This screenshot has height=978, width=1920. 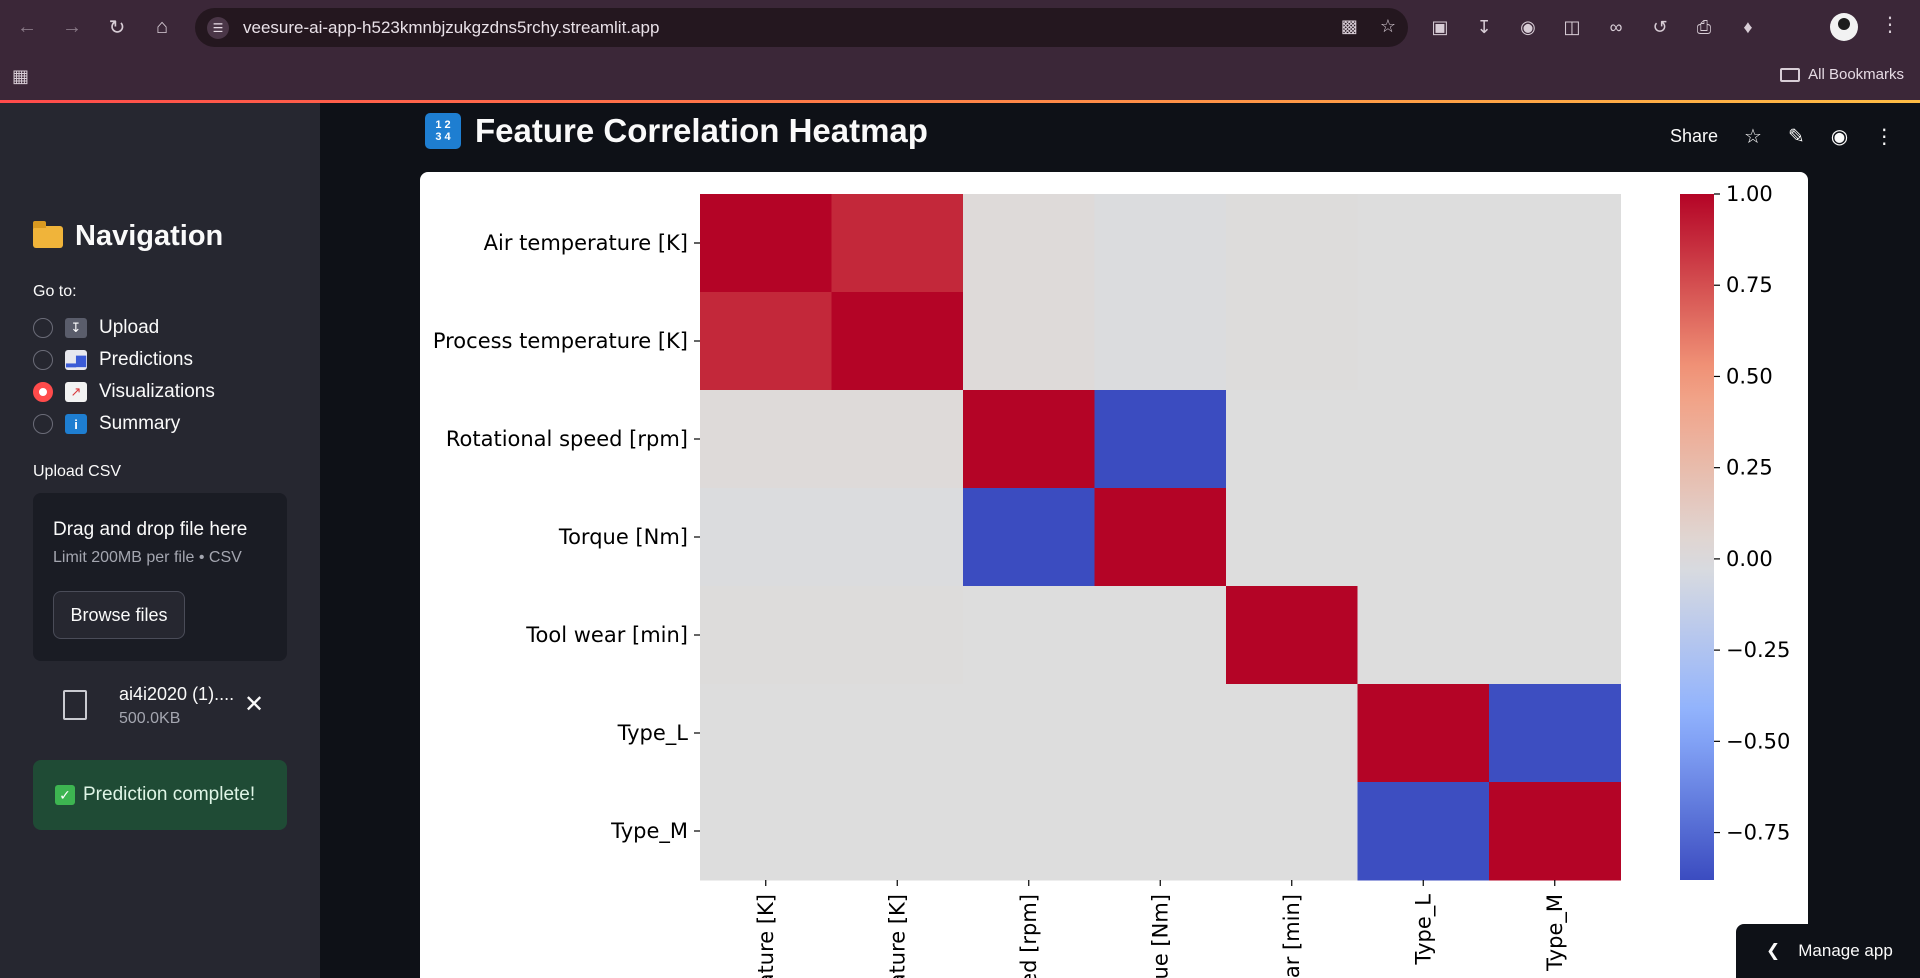 I want to click on dropzone-subtitle: Limit 200MB per file • CSV, so click(x=147, y=557).